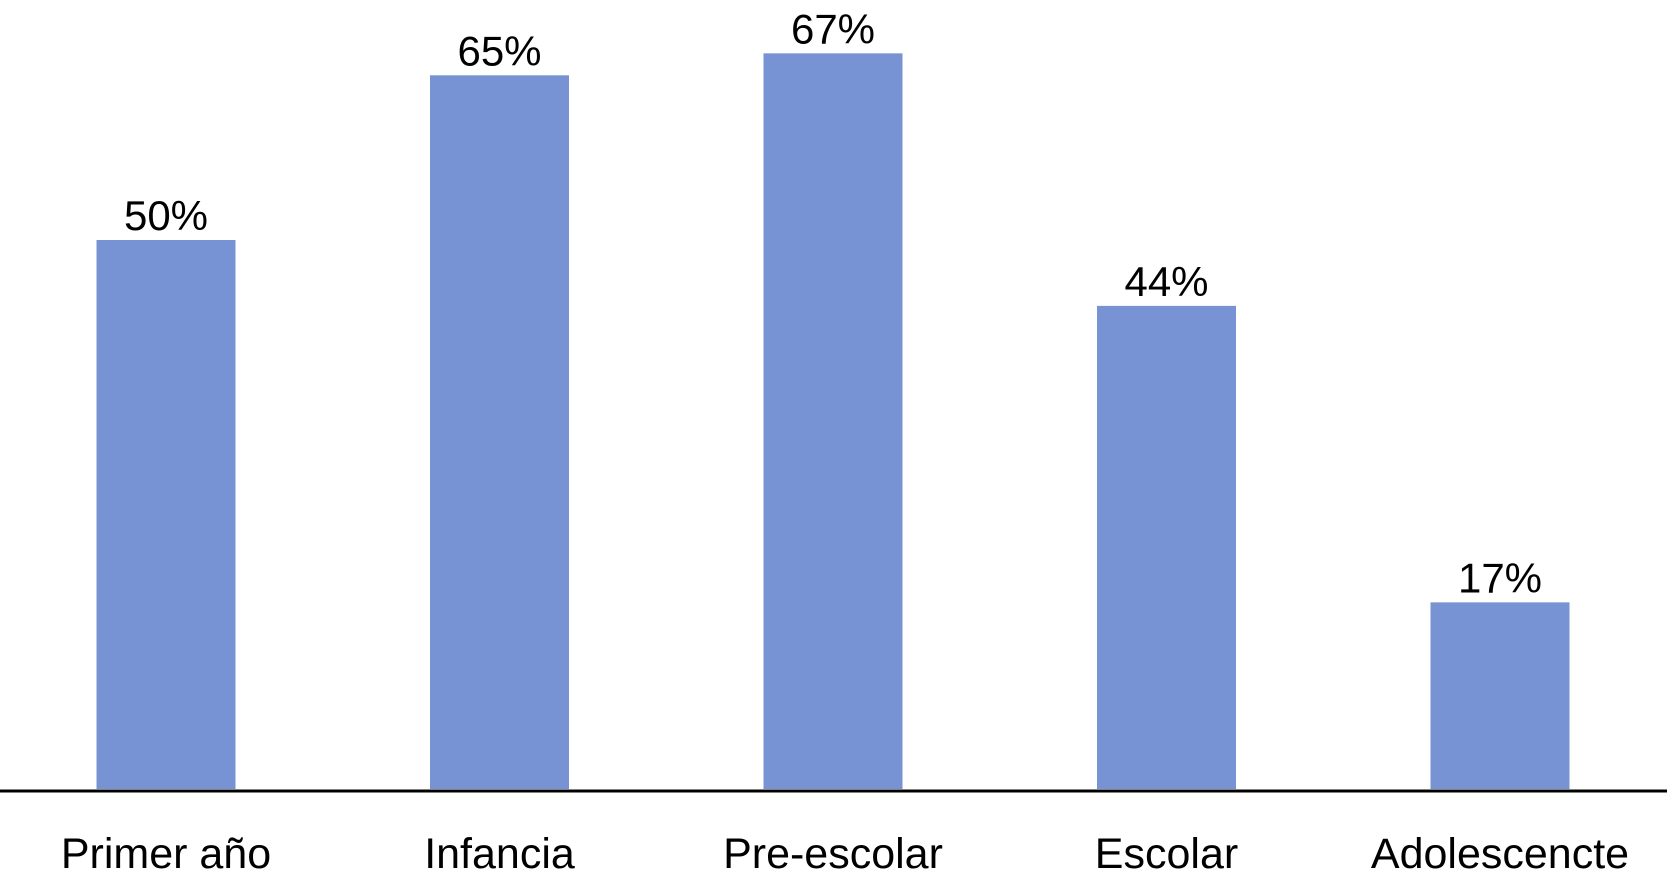 The image size is (1667, 894). What do you see at coordinates (1166, 281) in the screenshot?
I see `value-label: 44%` at bounding box center [1166, 281].